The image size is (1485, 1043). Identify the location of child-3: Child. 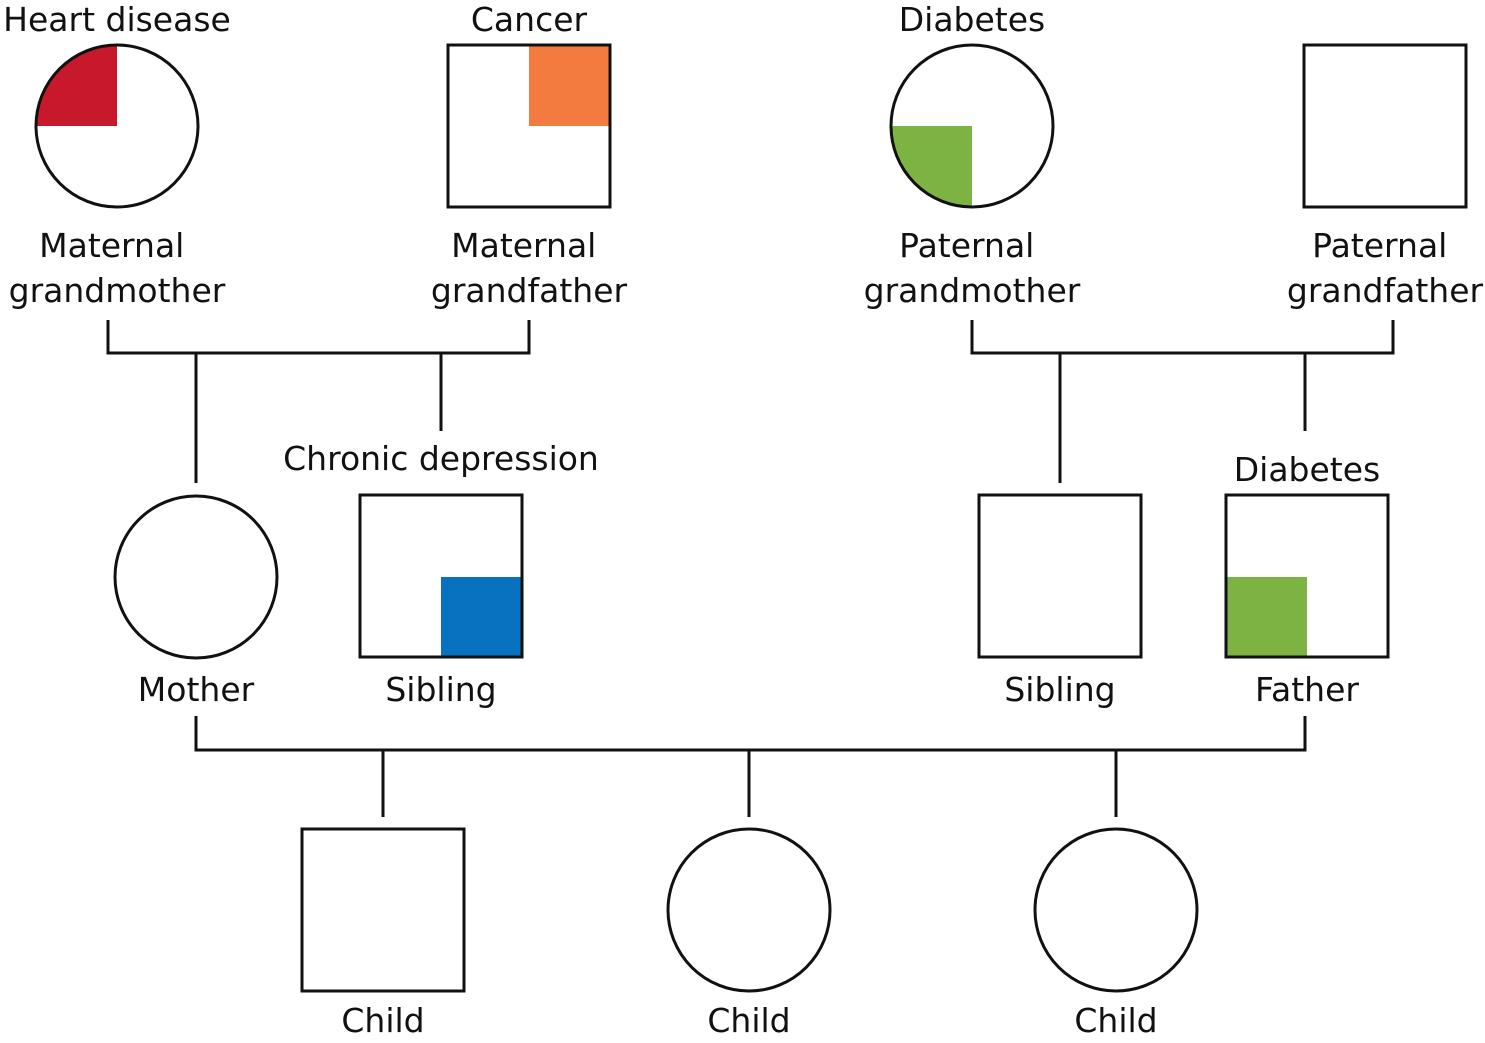
(1116, 933).